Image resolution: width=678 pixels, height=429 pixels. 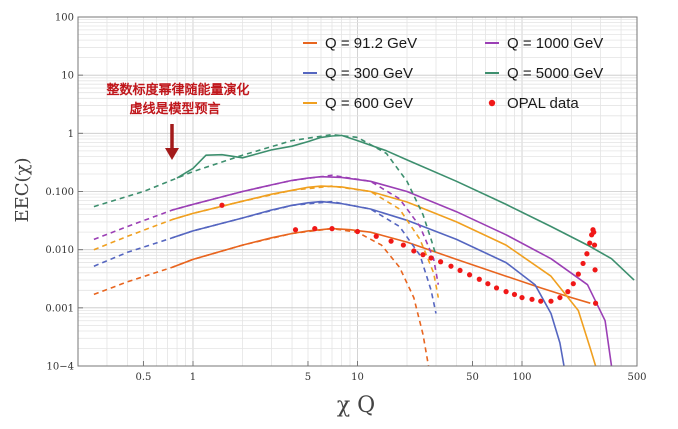 What do you see at coordinates (543, 103) in the screenshot?
I see `legend-label-opal-data: OPAL data` at bounding box center [543, 103].